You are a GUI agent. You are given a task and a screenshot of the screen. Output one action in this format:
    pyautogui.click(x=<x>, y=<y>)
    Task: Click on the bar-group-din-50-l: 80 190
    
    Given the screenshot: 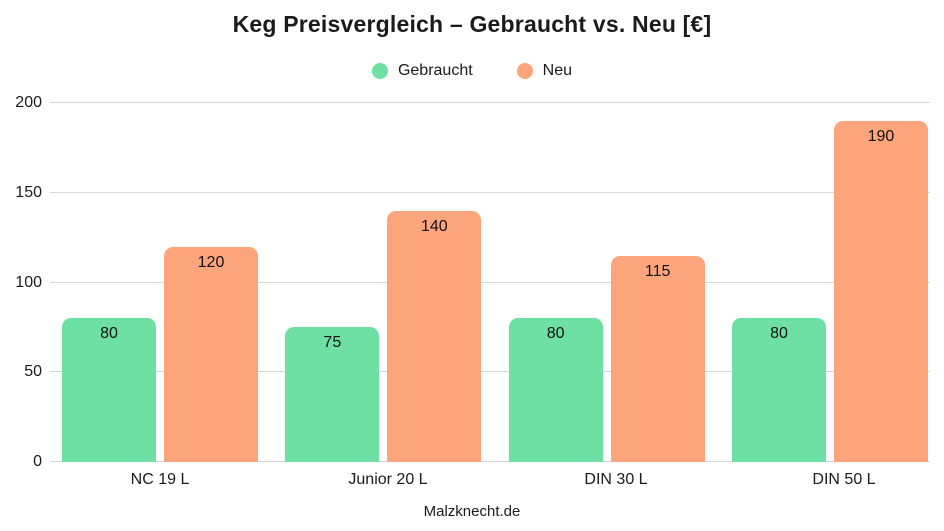 What is the action you would take?
    pyautogui.click(x=829, y=282)
    